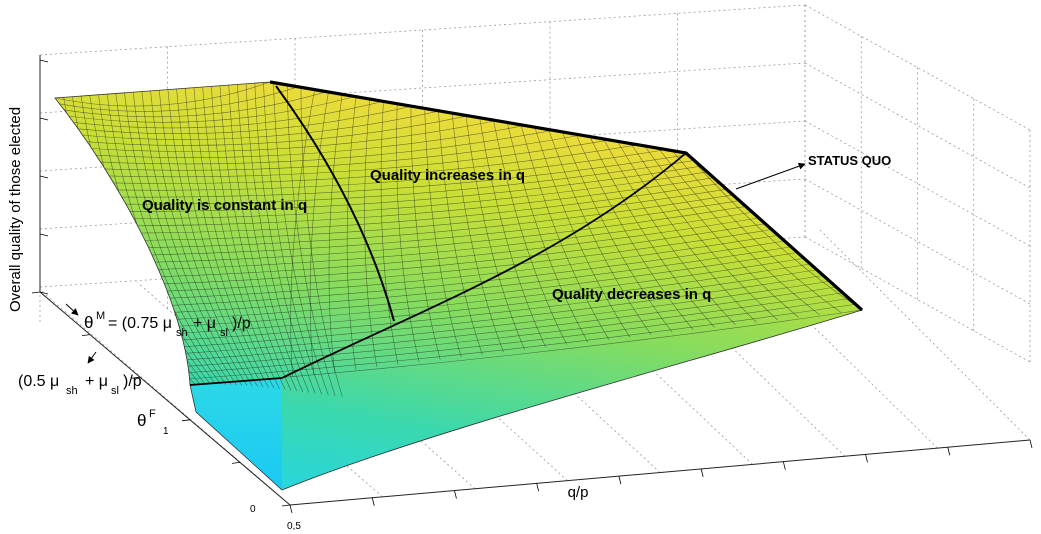  What do you see at coordinates (224, 205) in the screenshot?
I see `region-label-constant: Quality is constant in q` at bounding box center [224, 205].